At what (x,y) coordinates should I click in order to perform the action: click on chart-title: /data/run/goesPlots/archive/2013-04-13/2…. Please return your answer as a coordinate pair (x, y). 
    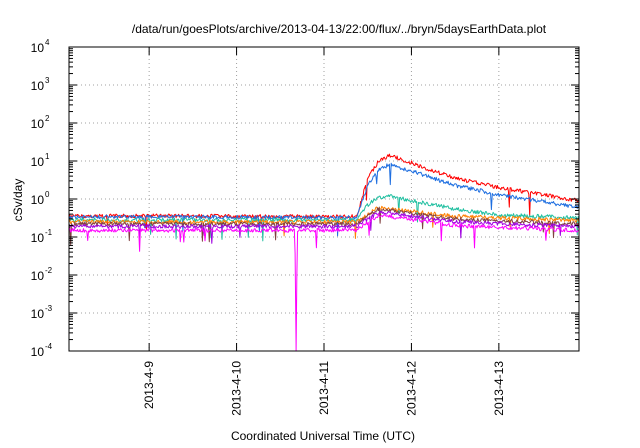
    Looking at the image, I should click on (339, 29).